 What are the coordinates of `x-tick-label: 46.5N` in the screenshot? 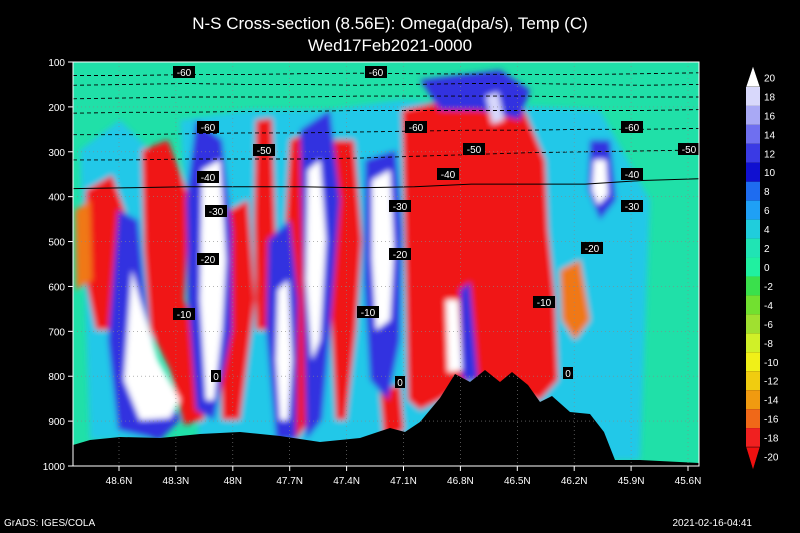 It's located at (517, 481).